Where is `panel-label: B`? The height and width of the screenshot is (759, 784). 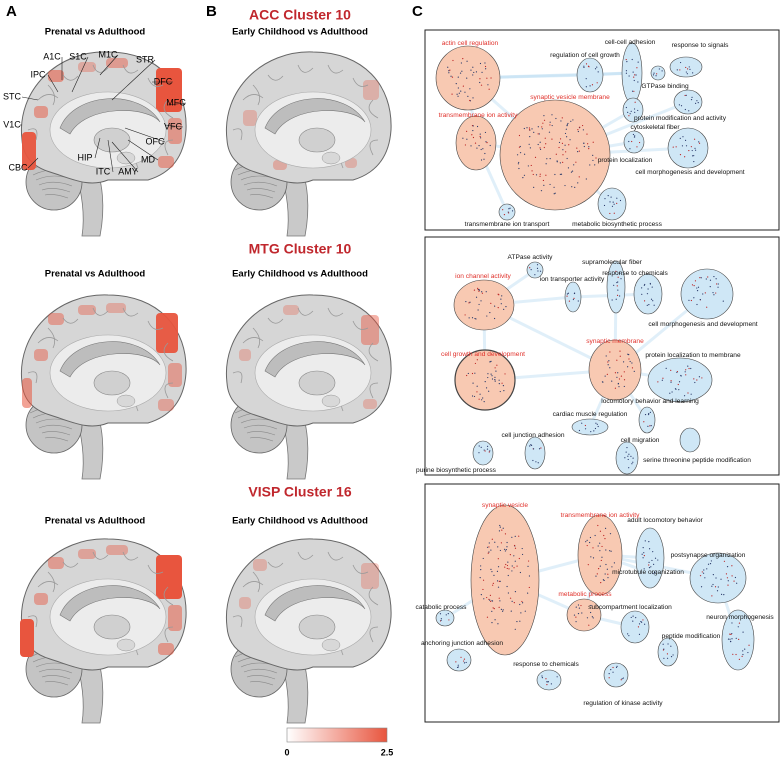 panel-label: B is located at coordinates (211, 11).